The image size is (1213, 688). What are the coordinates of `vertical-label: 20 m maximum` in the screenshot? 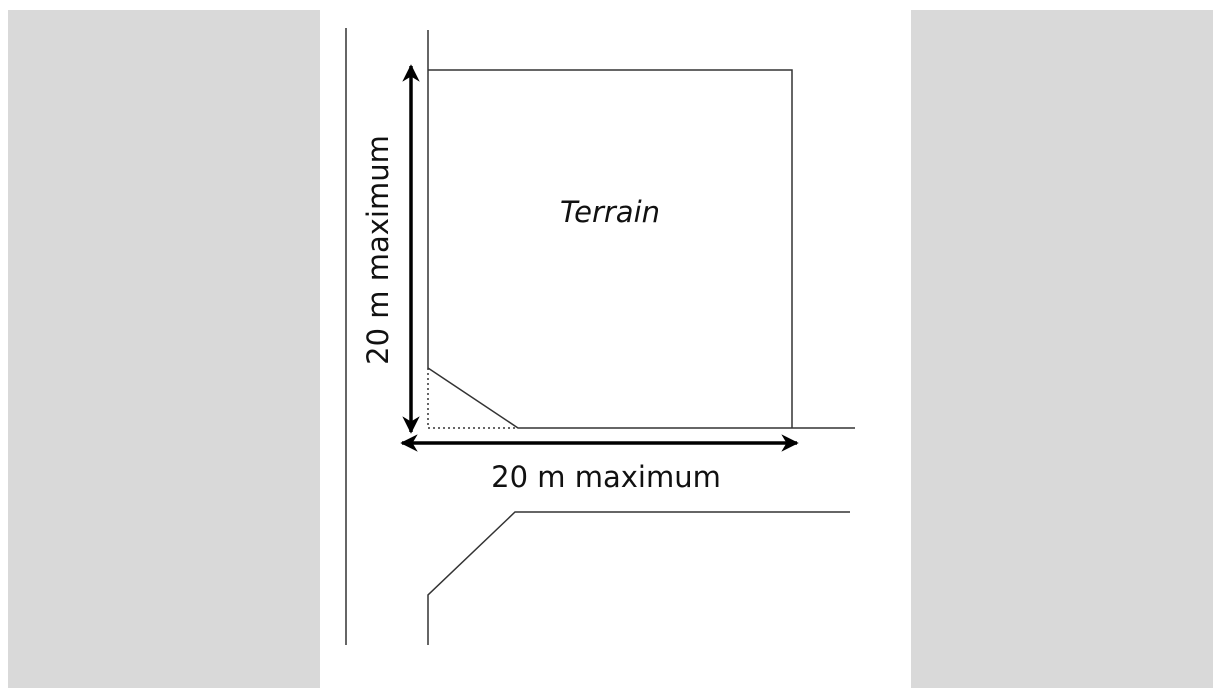 It's located at (378, 250).